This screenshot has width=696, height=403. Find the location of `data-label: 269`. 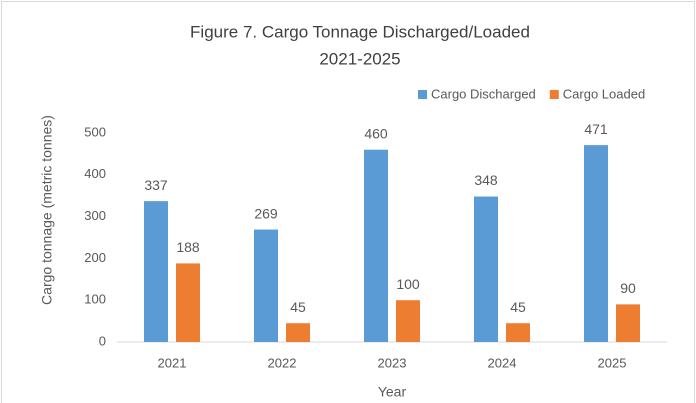

data-label: 269 is located at coordinates (266, 213).